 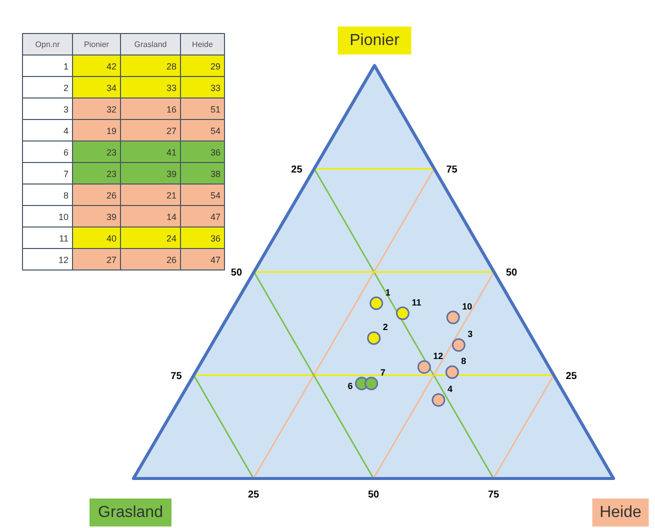 I want to click on data-label: 29, so click(x=215, y=66).